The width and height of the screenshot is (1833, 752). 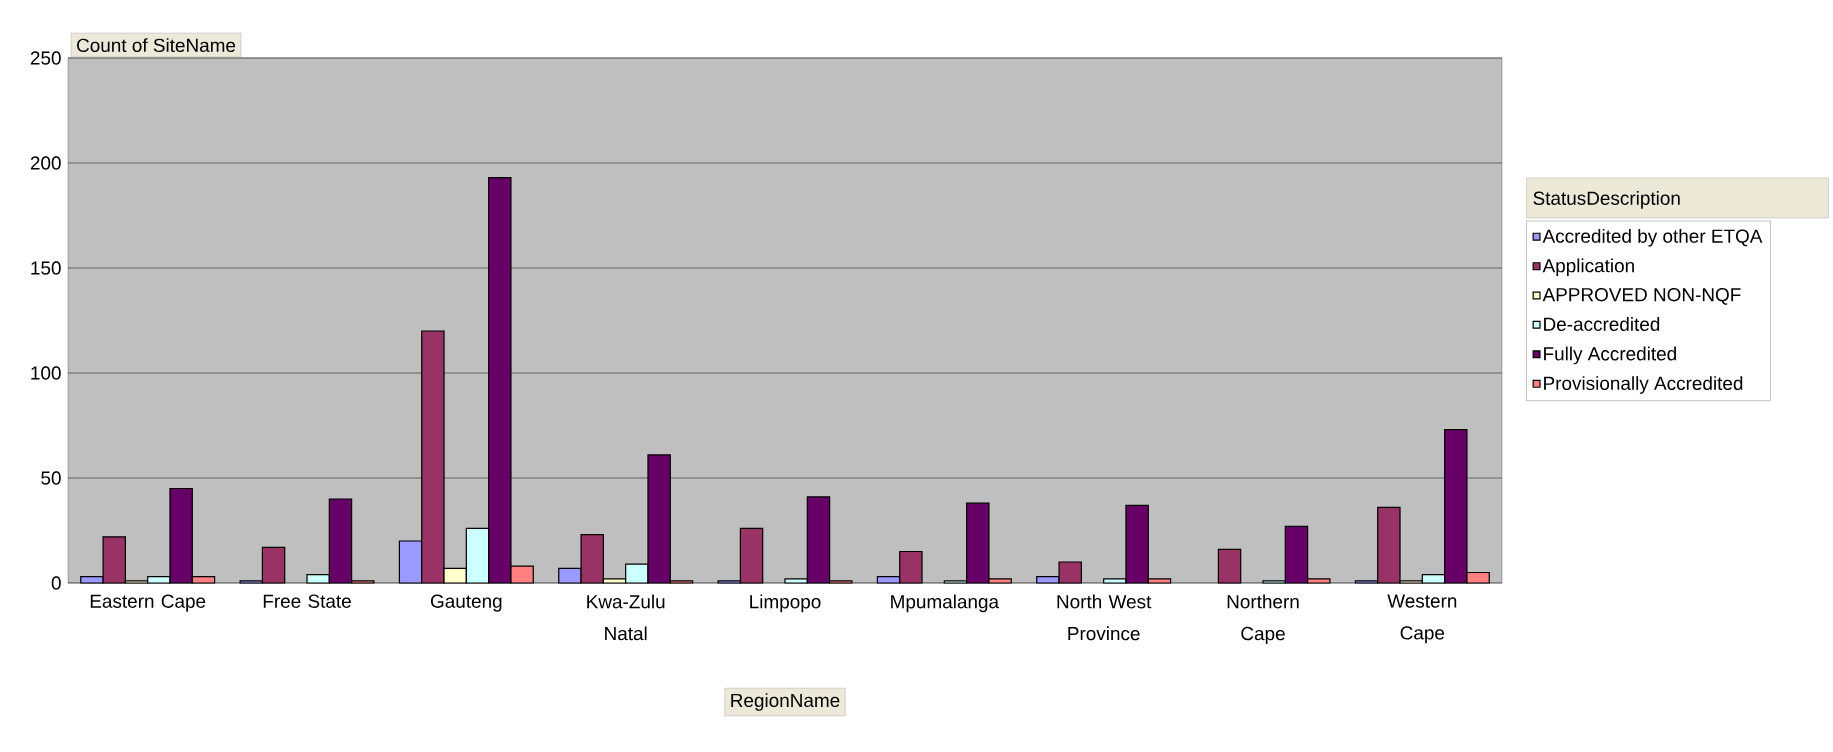 I want to click on x-tick-label: Northern Cape, so click(x=1263, y=619).